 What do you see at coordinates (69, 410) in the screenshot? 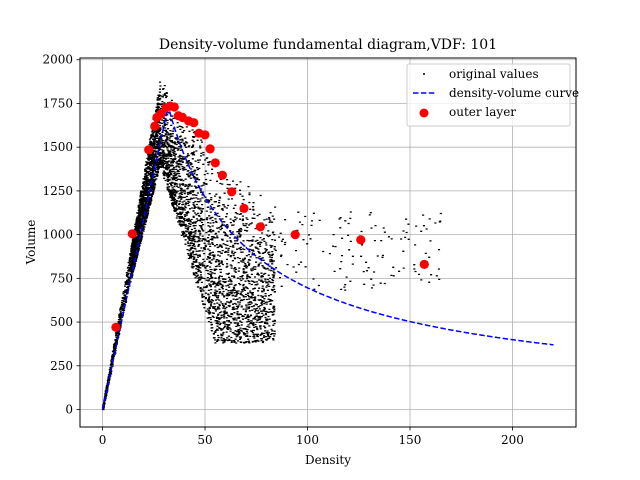
I see `y-tick-label: 0` at bounding box center [69, 410].